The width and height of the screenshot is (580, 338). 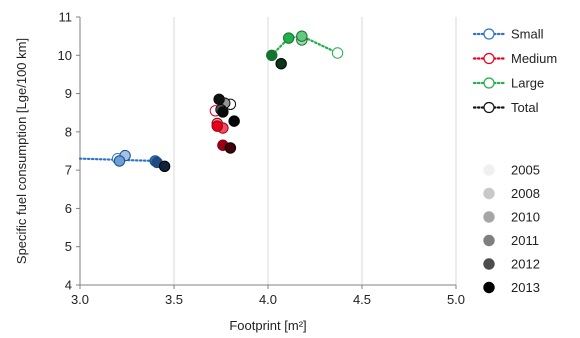 What do you see at coordinates (534, 58) in the screenshot?
I see `legend-label-medium: Medium` at bounding box center [534, 58].